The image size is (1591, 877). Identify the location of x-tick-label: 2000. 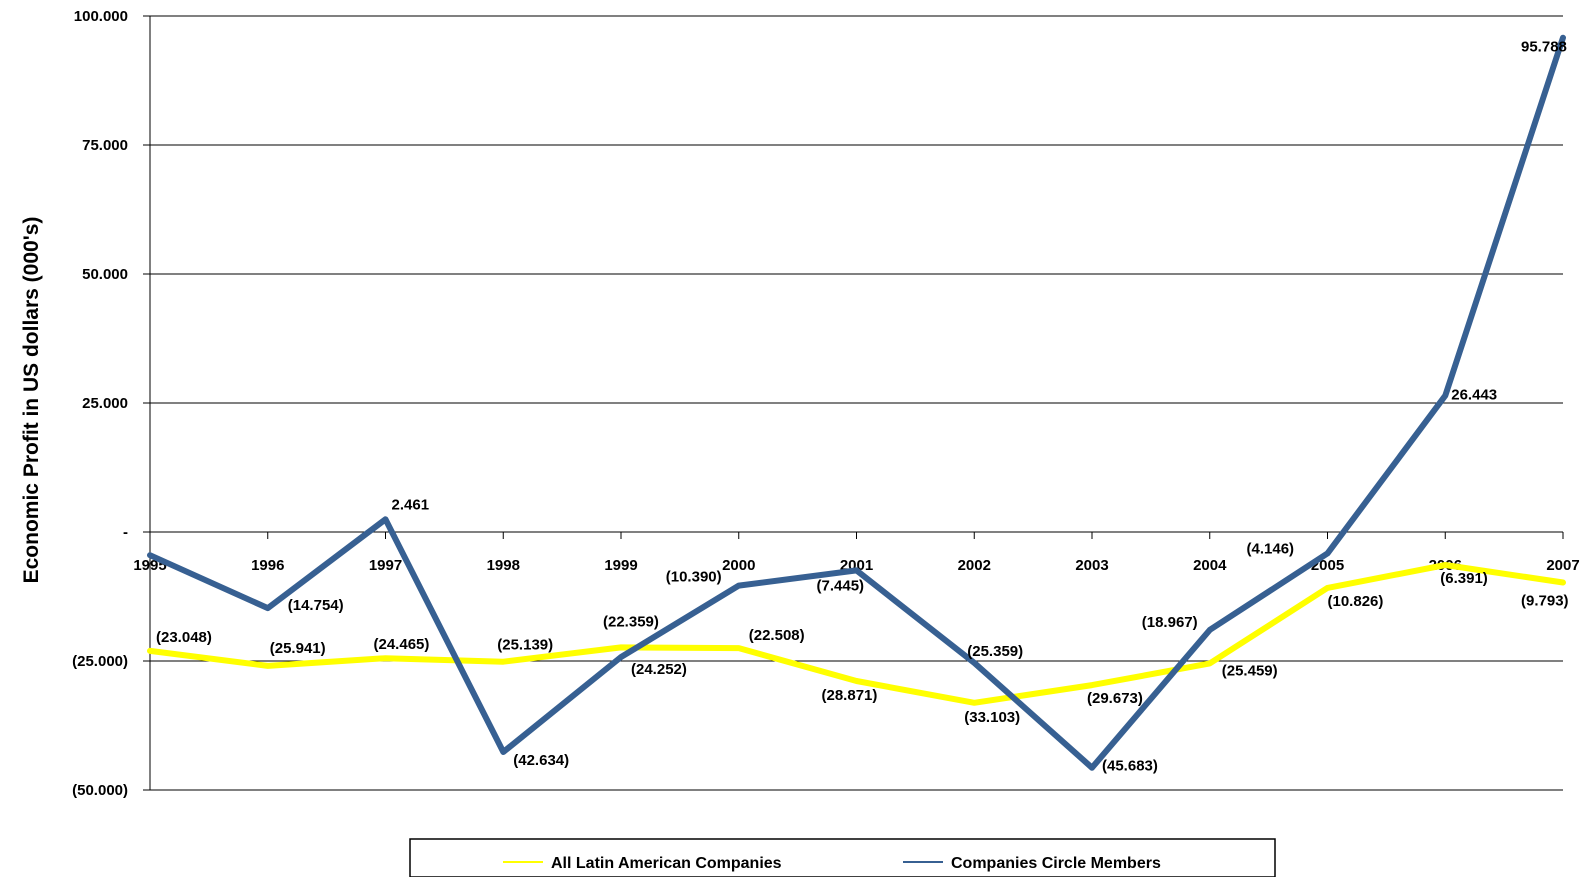
(738, 565).